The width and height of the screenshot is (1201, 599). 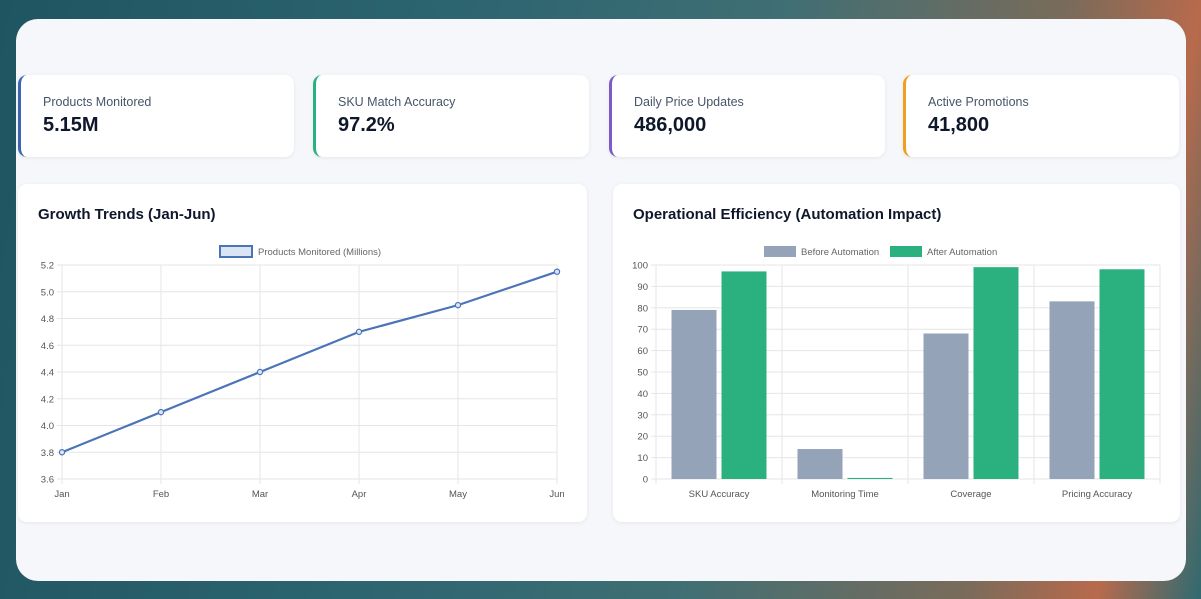 I want to click on legend-label: Products Monitored (Millions), so click(x=319, y=252).